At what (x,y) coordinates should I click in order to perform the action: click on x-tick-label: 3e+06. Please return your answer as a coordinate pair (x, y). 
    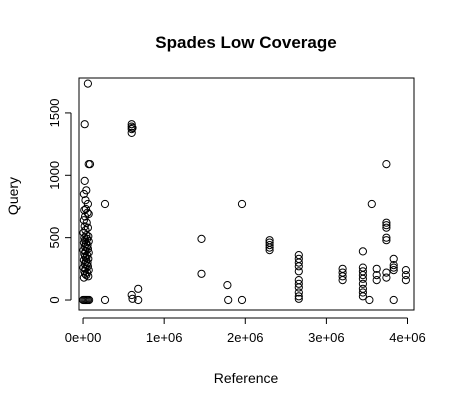
    Looking at the image, I should click on (326, 337).